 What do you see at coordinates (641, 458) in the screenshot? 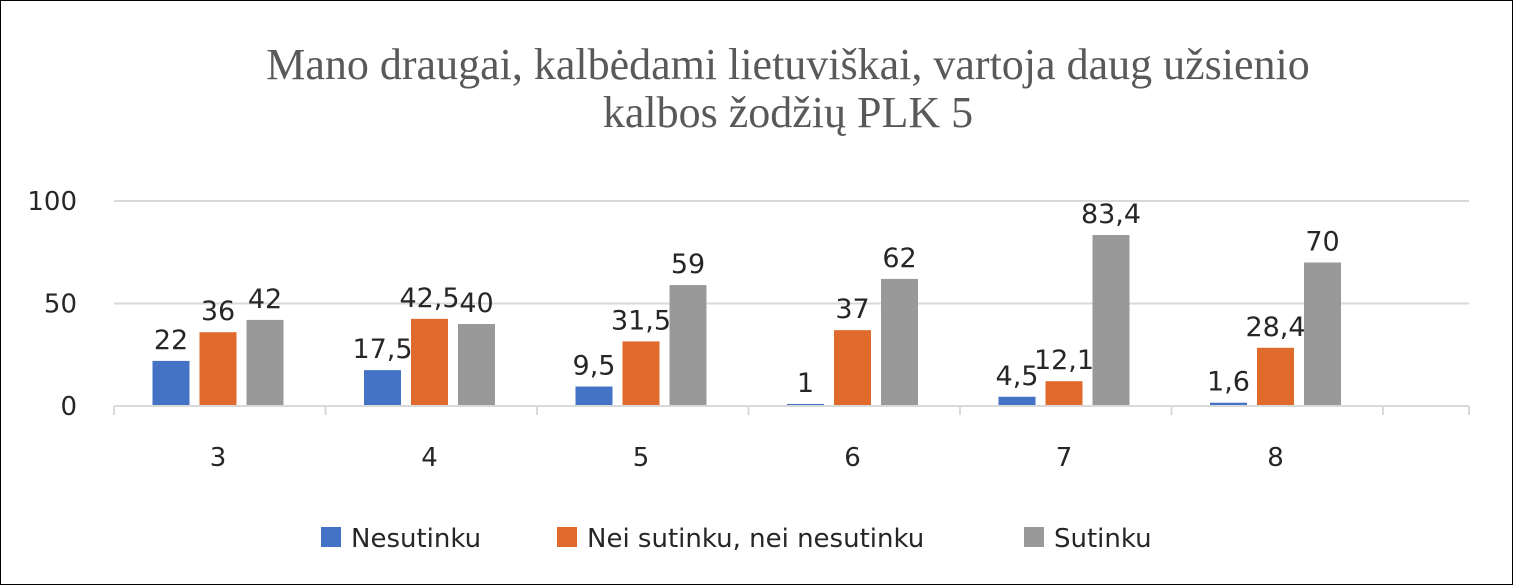
I see `x-tick-label: 5` at bounding box center [641, 458].